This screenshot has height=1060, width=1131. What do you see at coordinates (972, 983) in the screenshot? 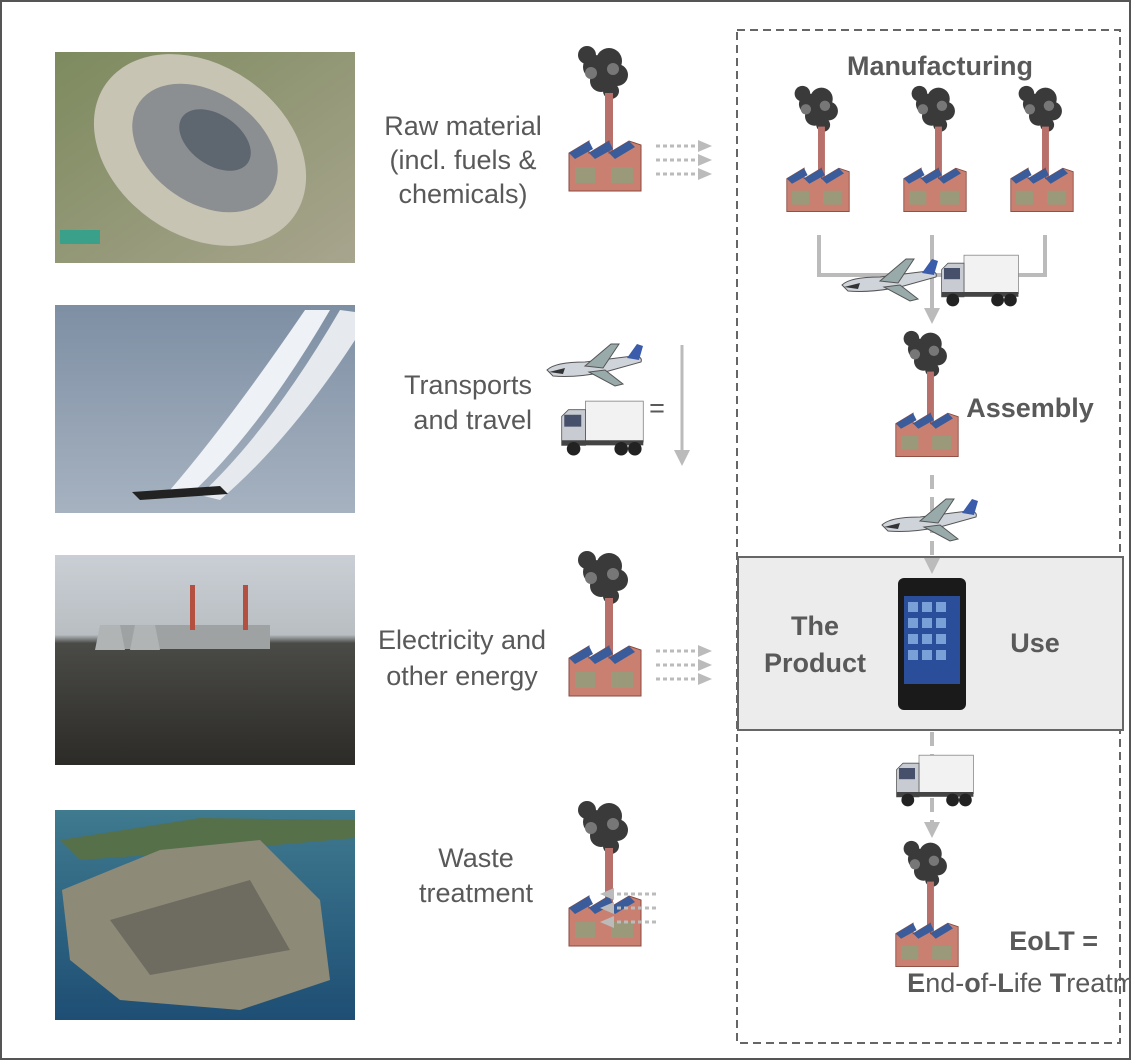
I see `text-part: o` at bounding box center [972, 983].